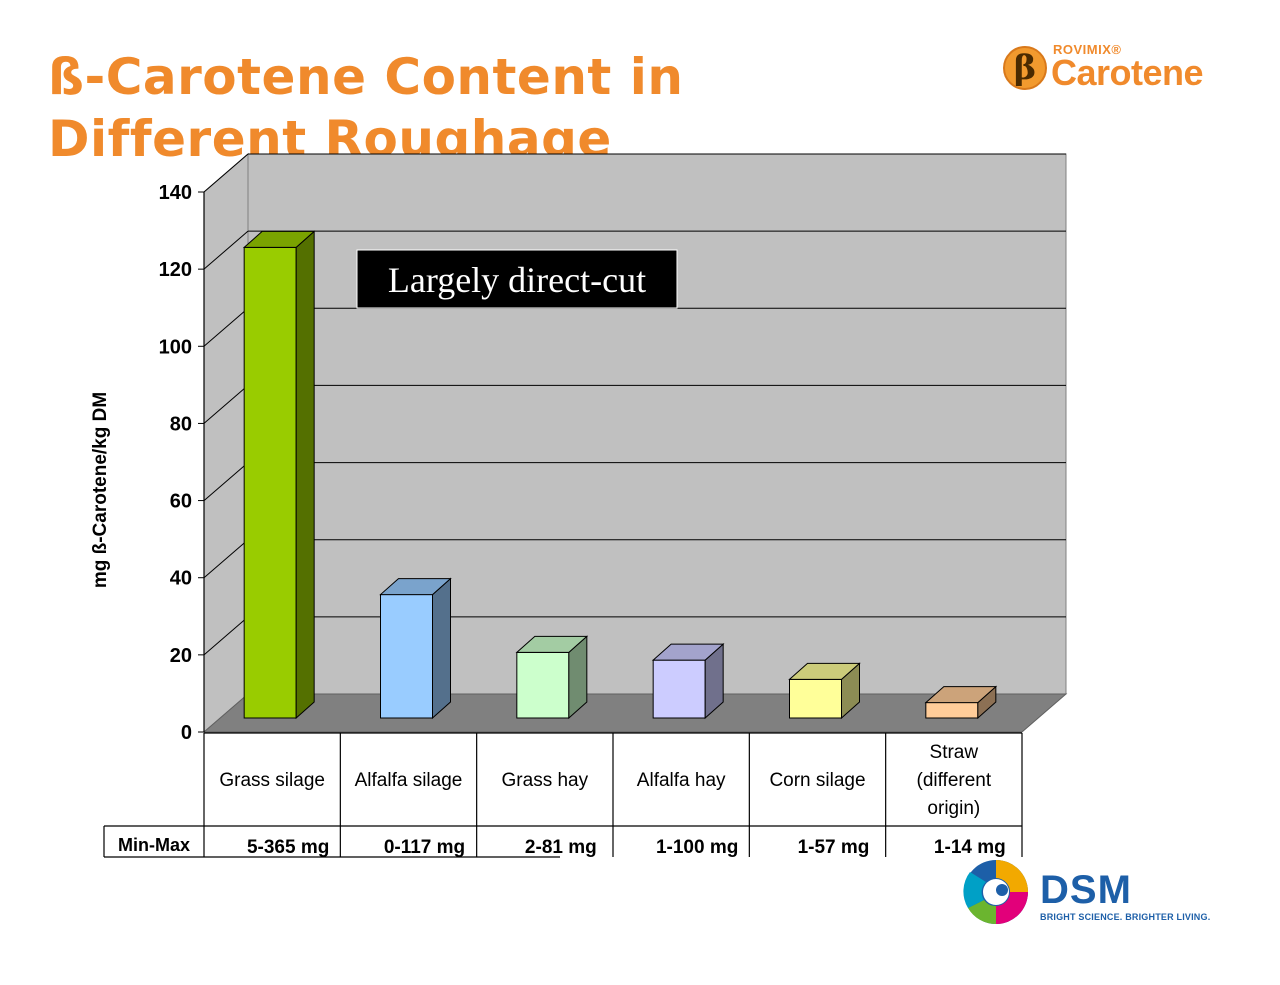 The height and width of the screenshot is (985, 1280). I want to click on y-tick-label: 140, so click(175, 193).